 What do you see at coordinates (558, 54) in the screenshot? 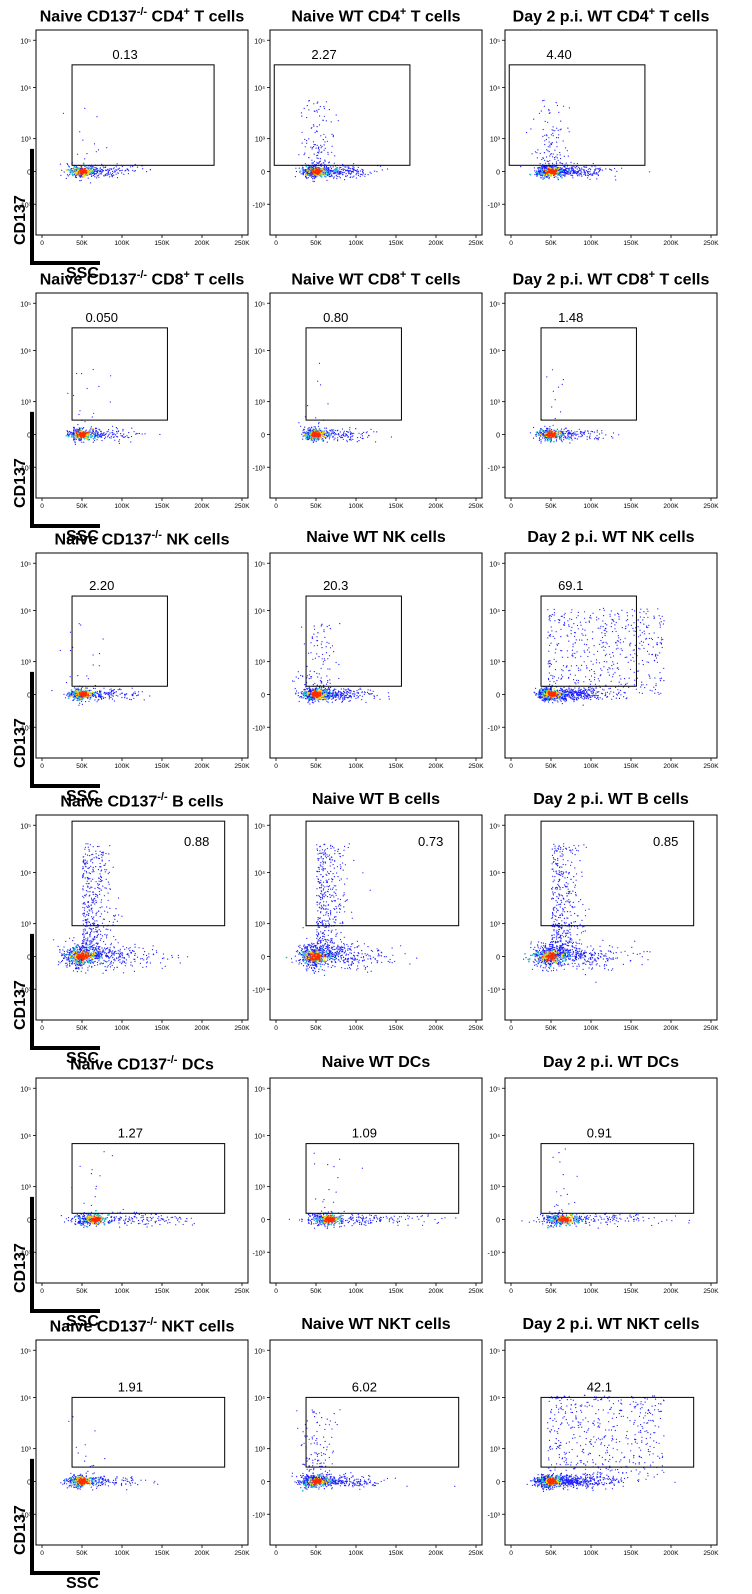
I see `gate-percentage: 4.40` at bounding box center [558, 54].